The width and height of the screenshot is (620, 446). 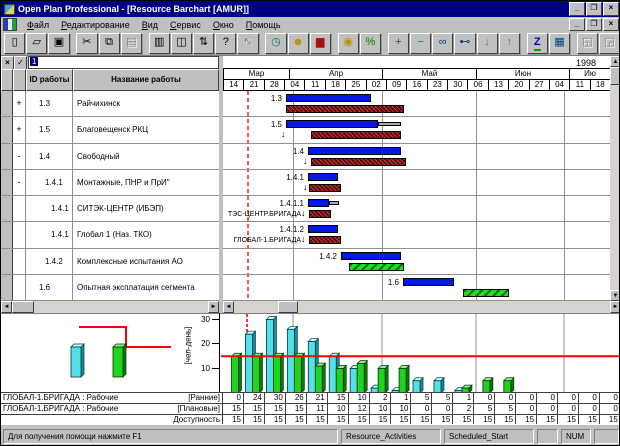 I want to click on table-row: 1.4.1 СИТЭК-ЦЕНТР (ИБЭП), so click(x=110, y=209).